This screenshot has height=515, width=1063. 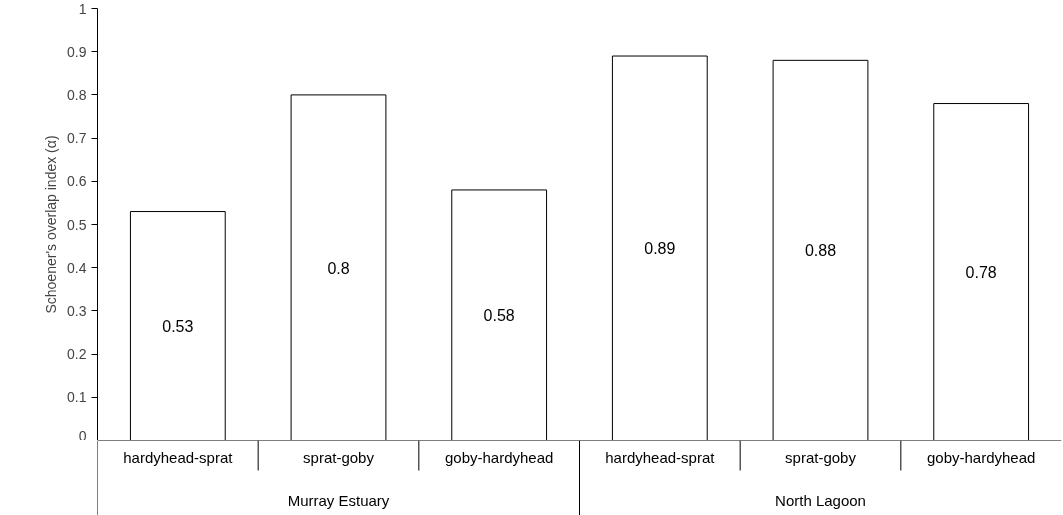 I want to click on data-label: 0.88, so click(x=820, y=251).